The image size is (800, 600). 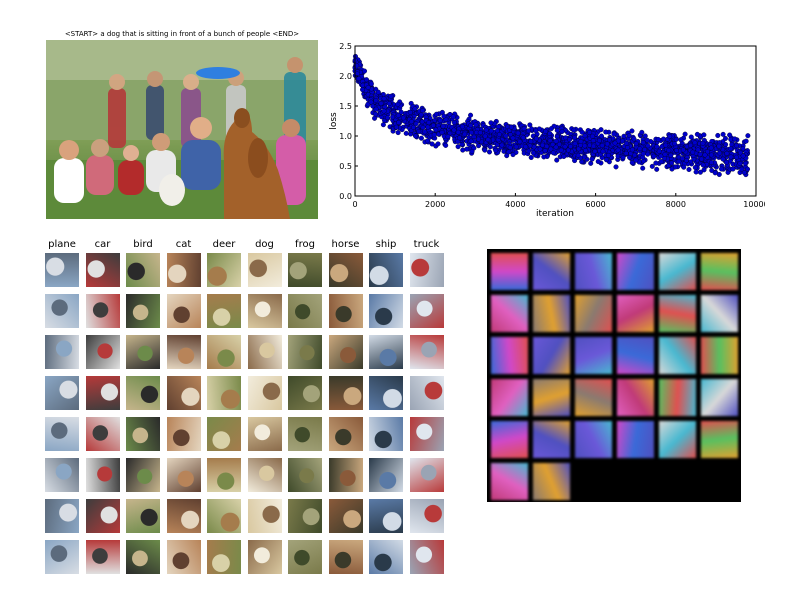 I want to click on photo-illustration, so click(x=182, y=129).